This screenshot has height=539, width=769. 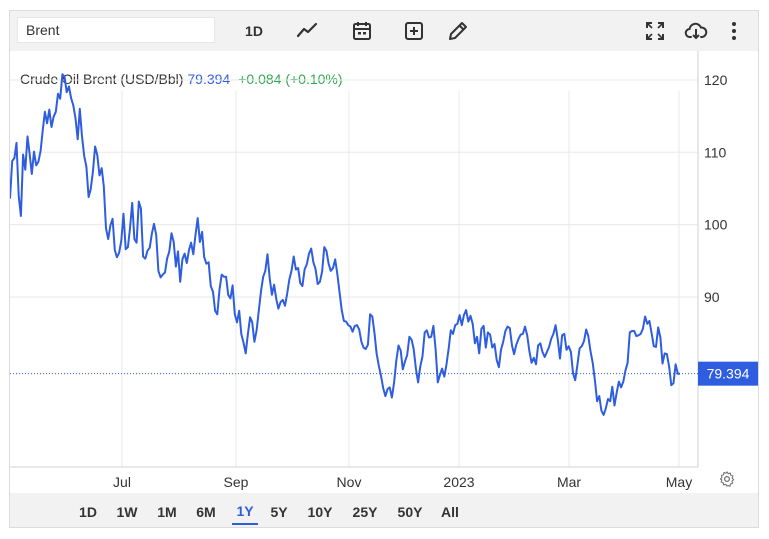 I want to click on line-chart-icon, so click(x=307, y=31).